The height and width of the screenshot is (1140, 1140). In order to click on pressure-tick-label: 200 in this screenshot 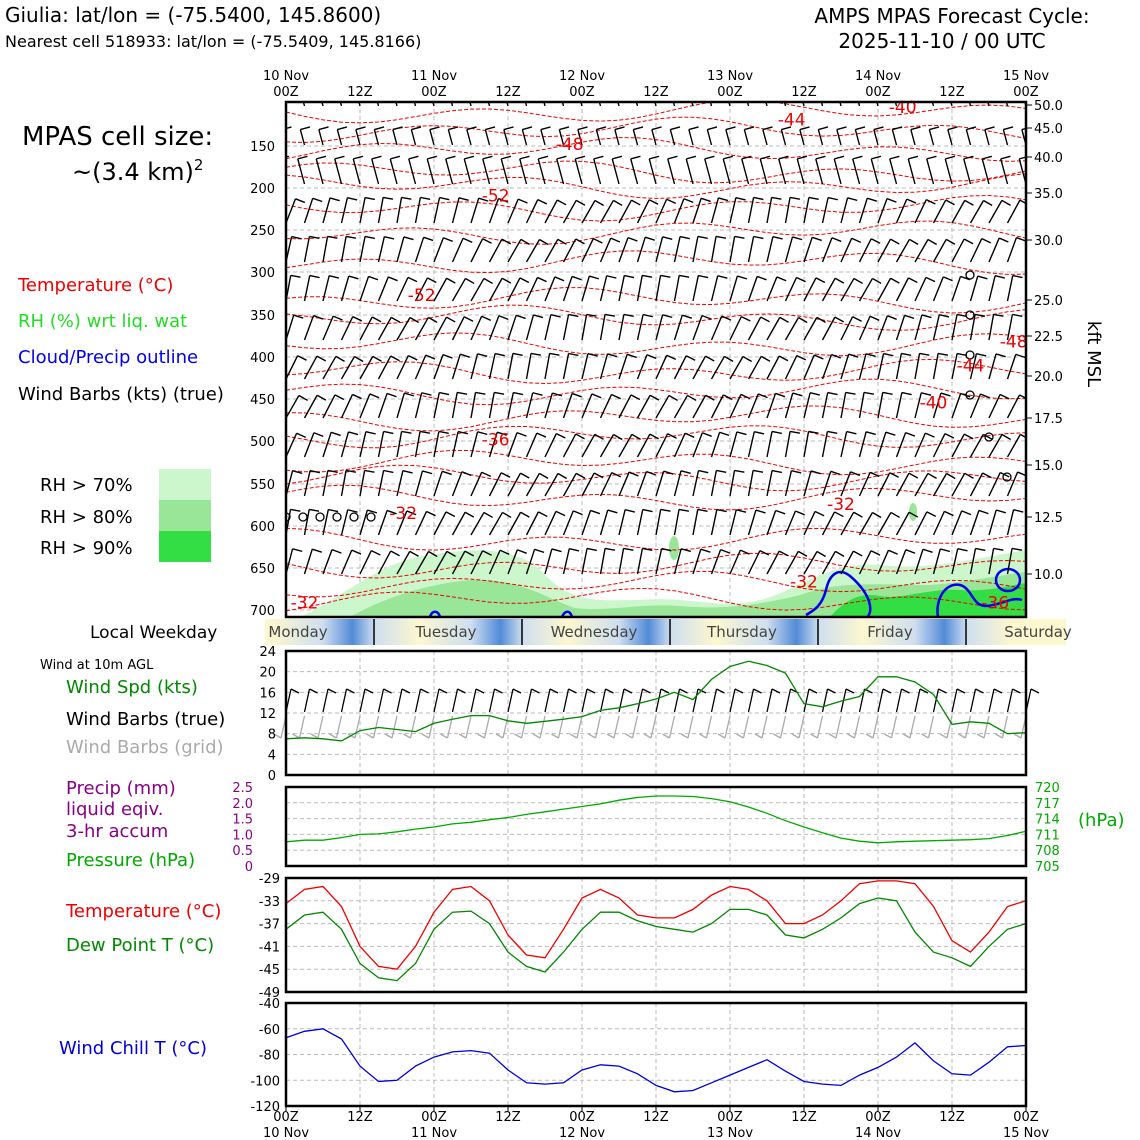, I will do `click(262, 189)`.